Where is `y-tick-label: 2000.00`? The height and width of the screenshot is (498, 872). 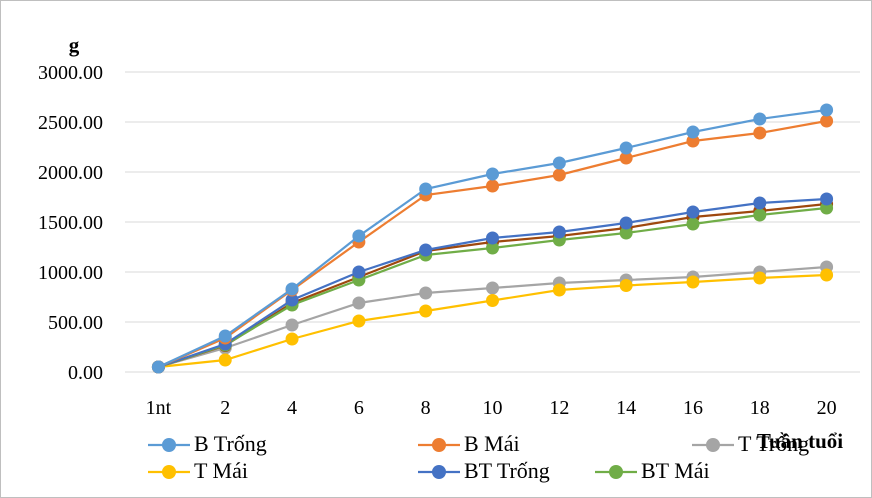
y-tick-label: 2000.00 is located at coordinates (70, 173).